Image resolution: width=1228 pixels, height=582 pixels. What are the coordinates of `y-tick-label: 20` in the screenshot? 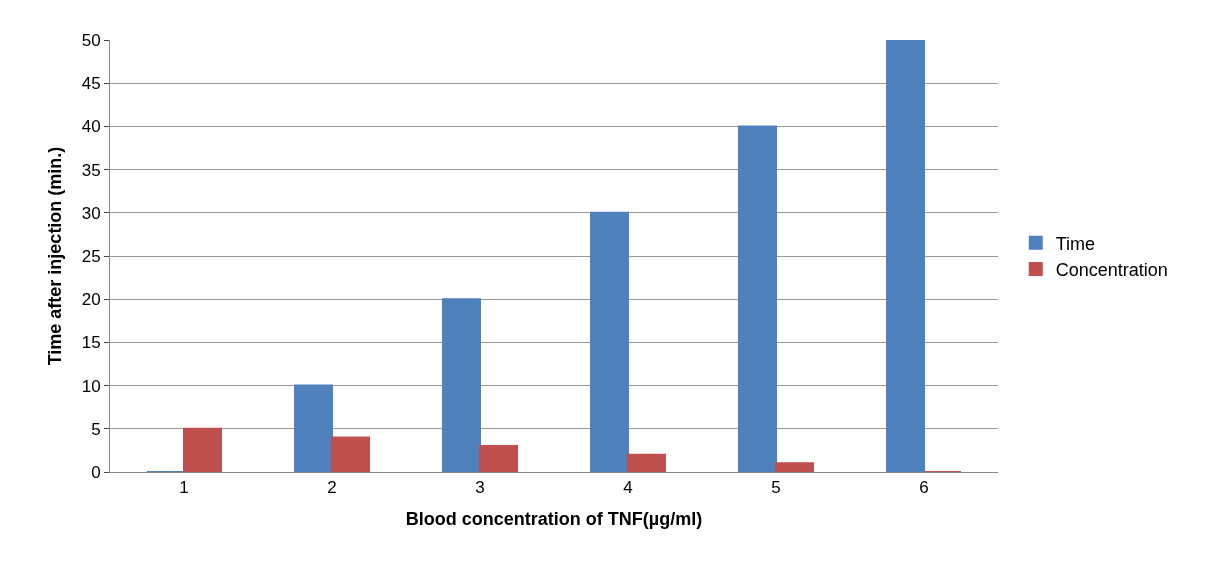 It's located at (91, 300).